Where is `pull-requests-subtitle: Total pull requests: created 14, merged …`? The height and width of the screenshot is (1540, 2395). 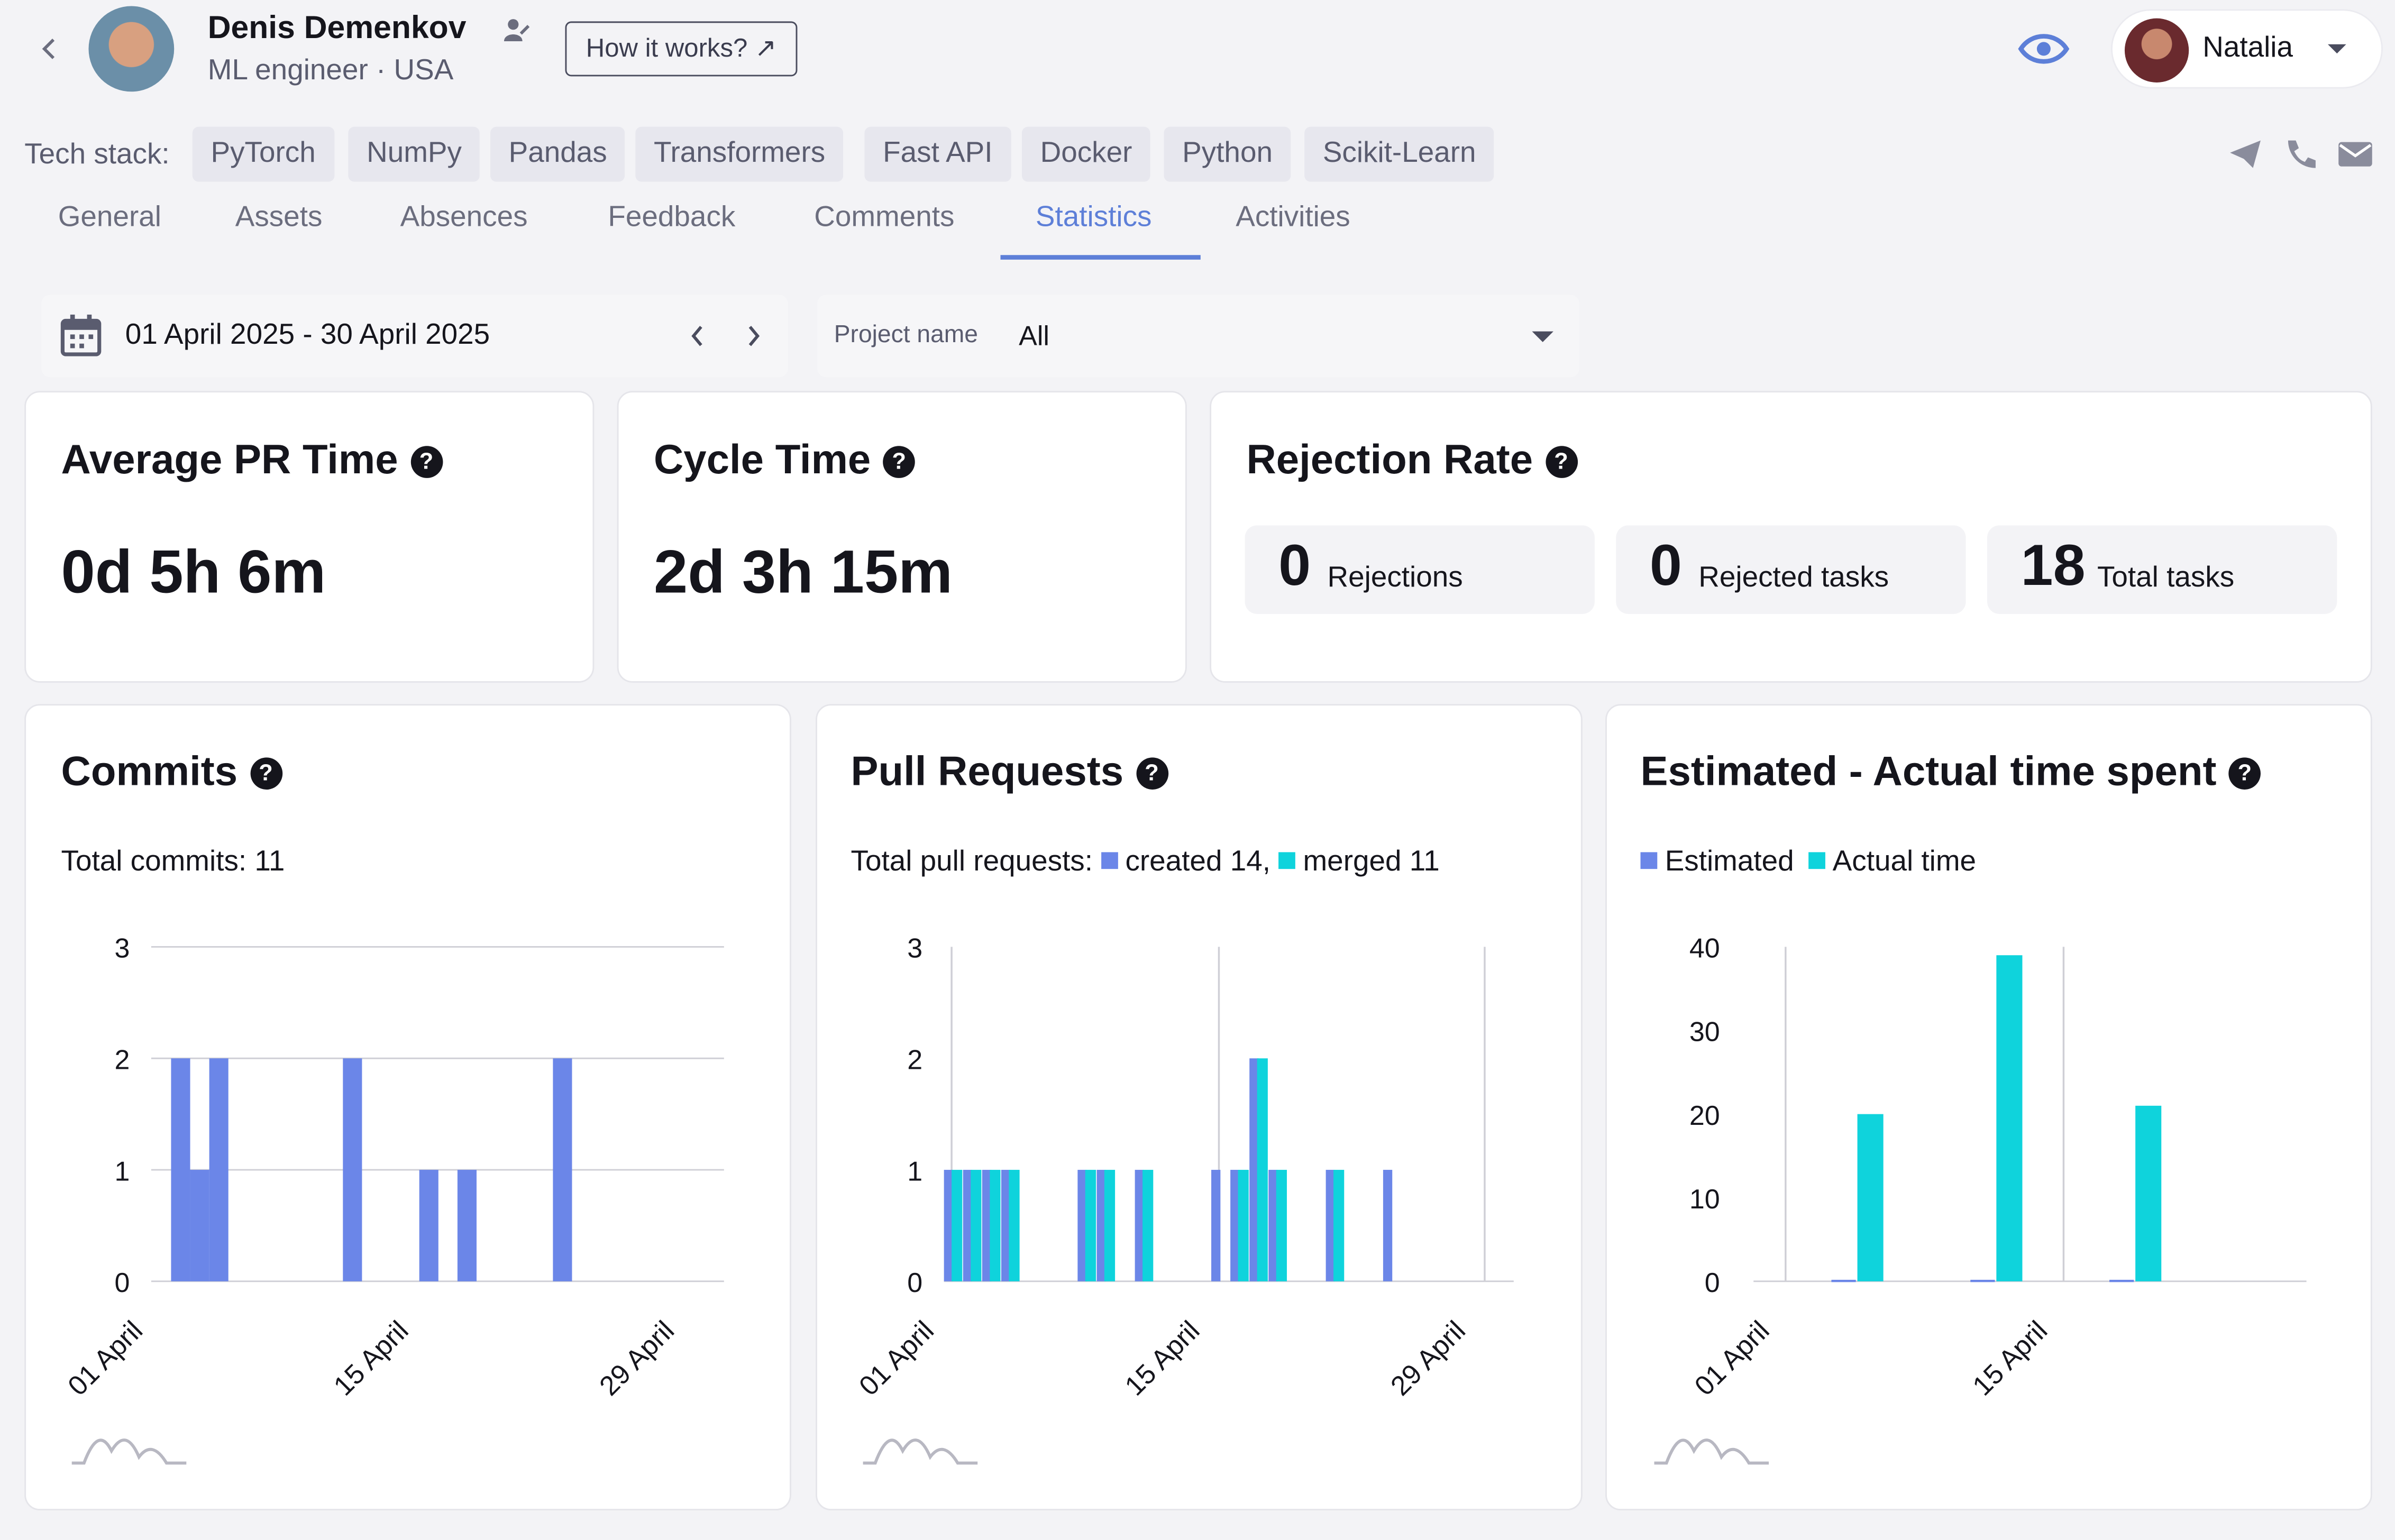 pull-requests-subtitle: Total pull requests: created 14, merged … is located at coordinates (1145, 862).